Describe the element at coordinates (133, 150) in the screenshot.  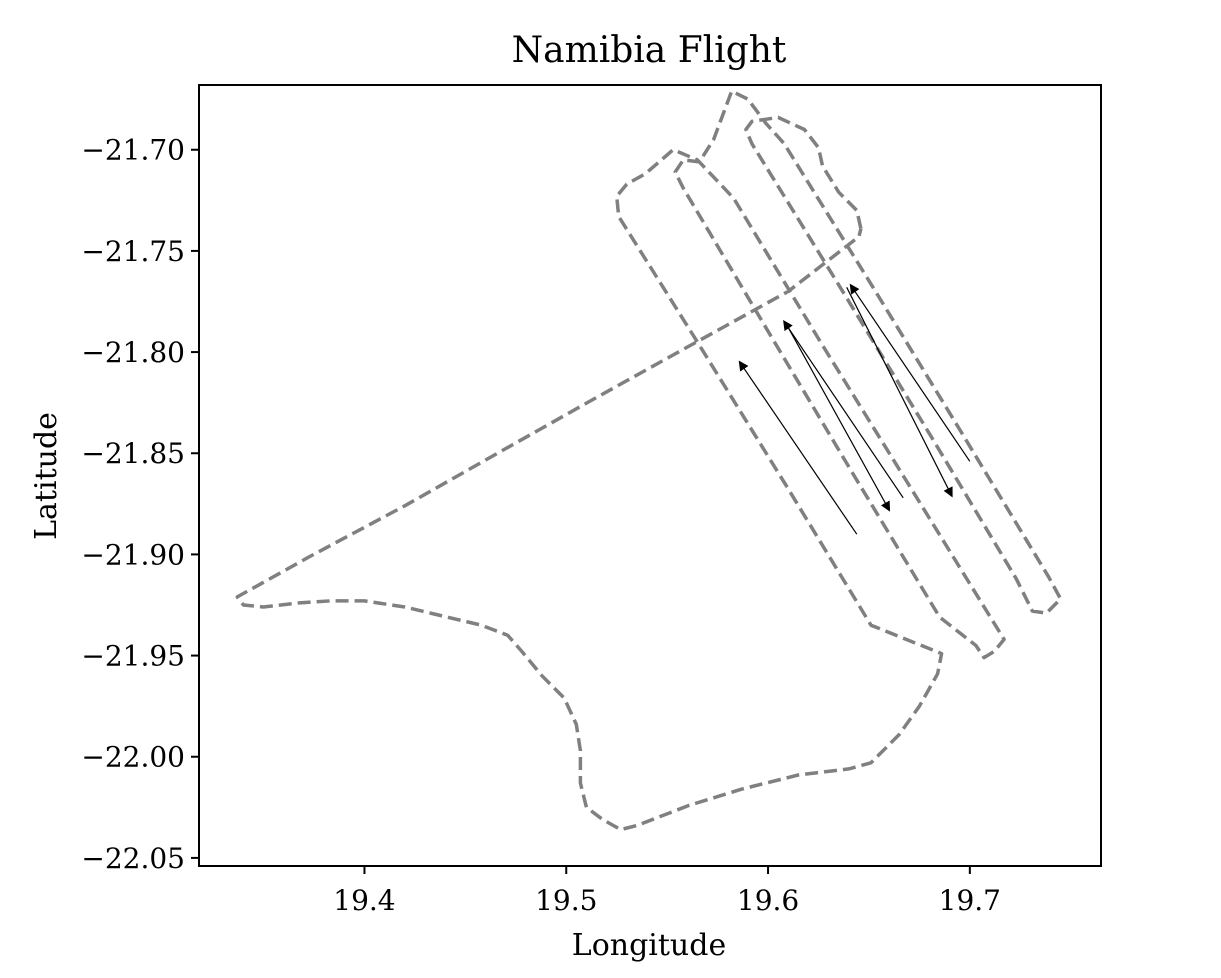
I see `y-tick-label: −21.70` at that location.